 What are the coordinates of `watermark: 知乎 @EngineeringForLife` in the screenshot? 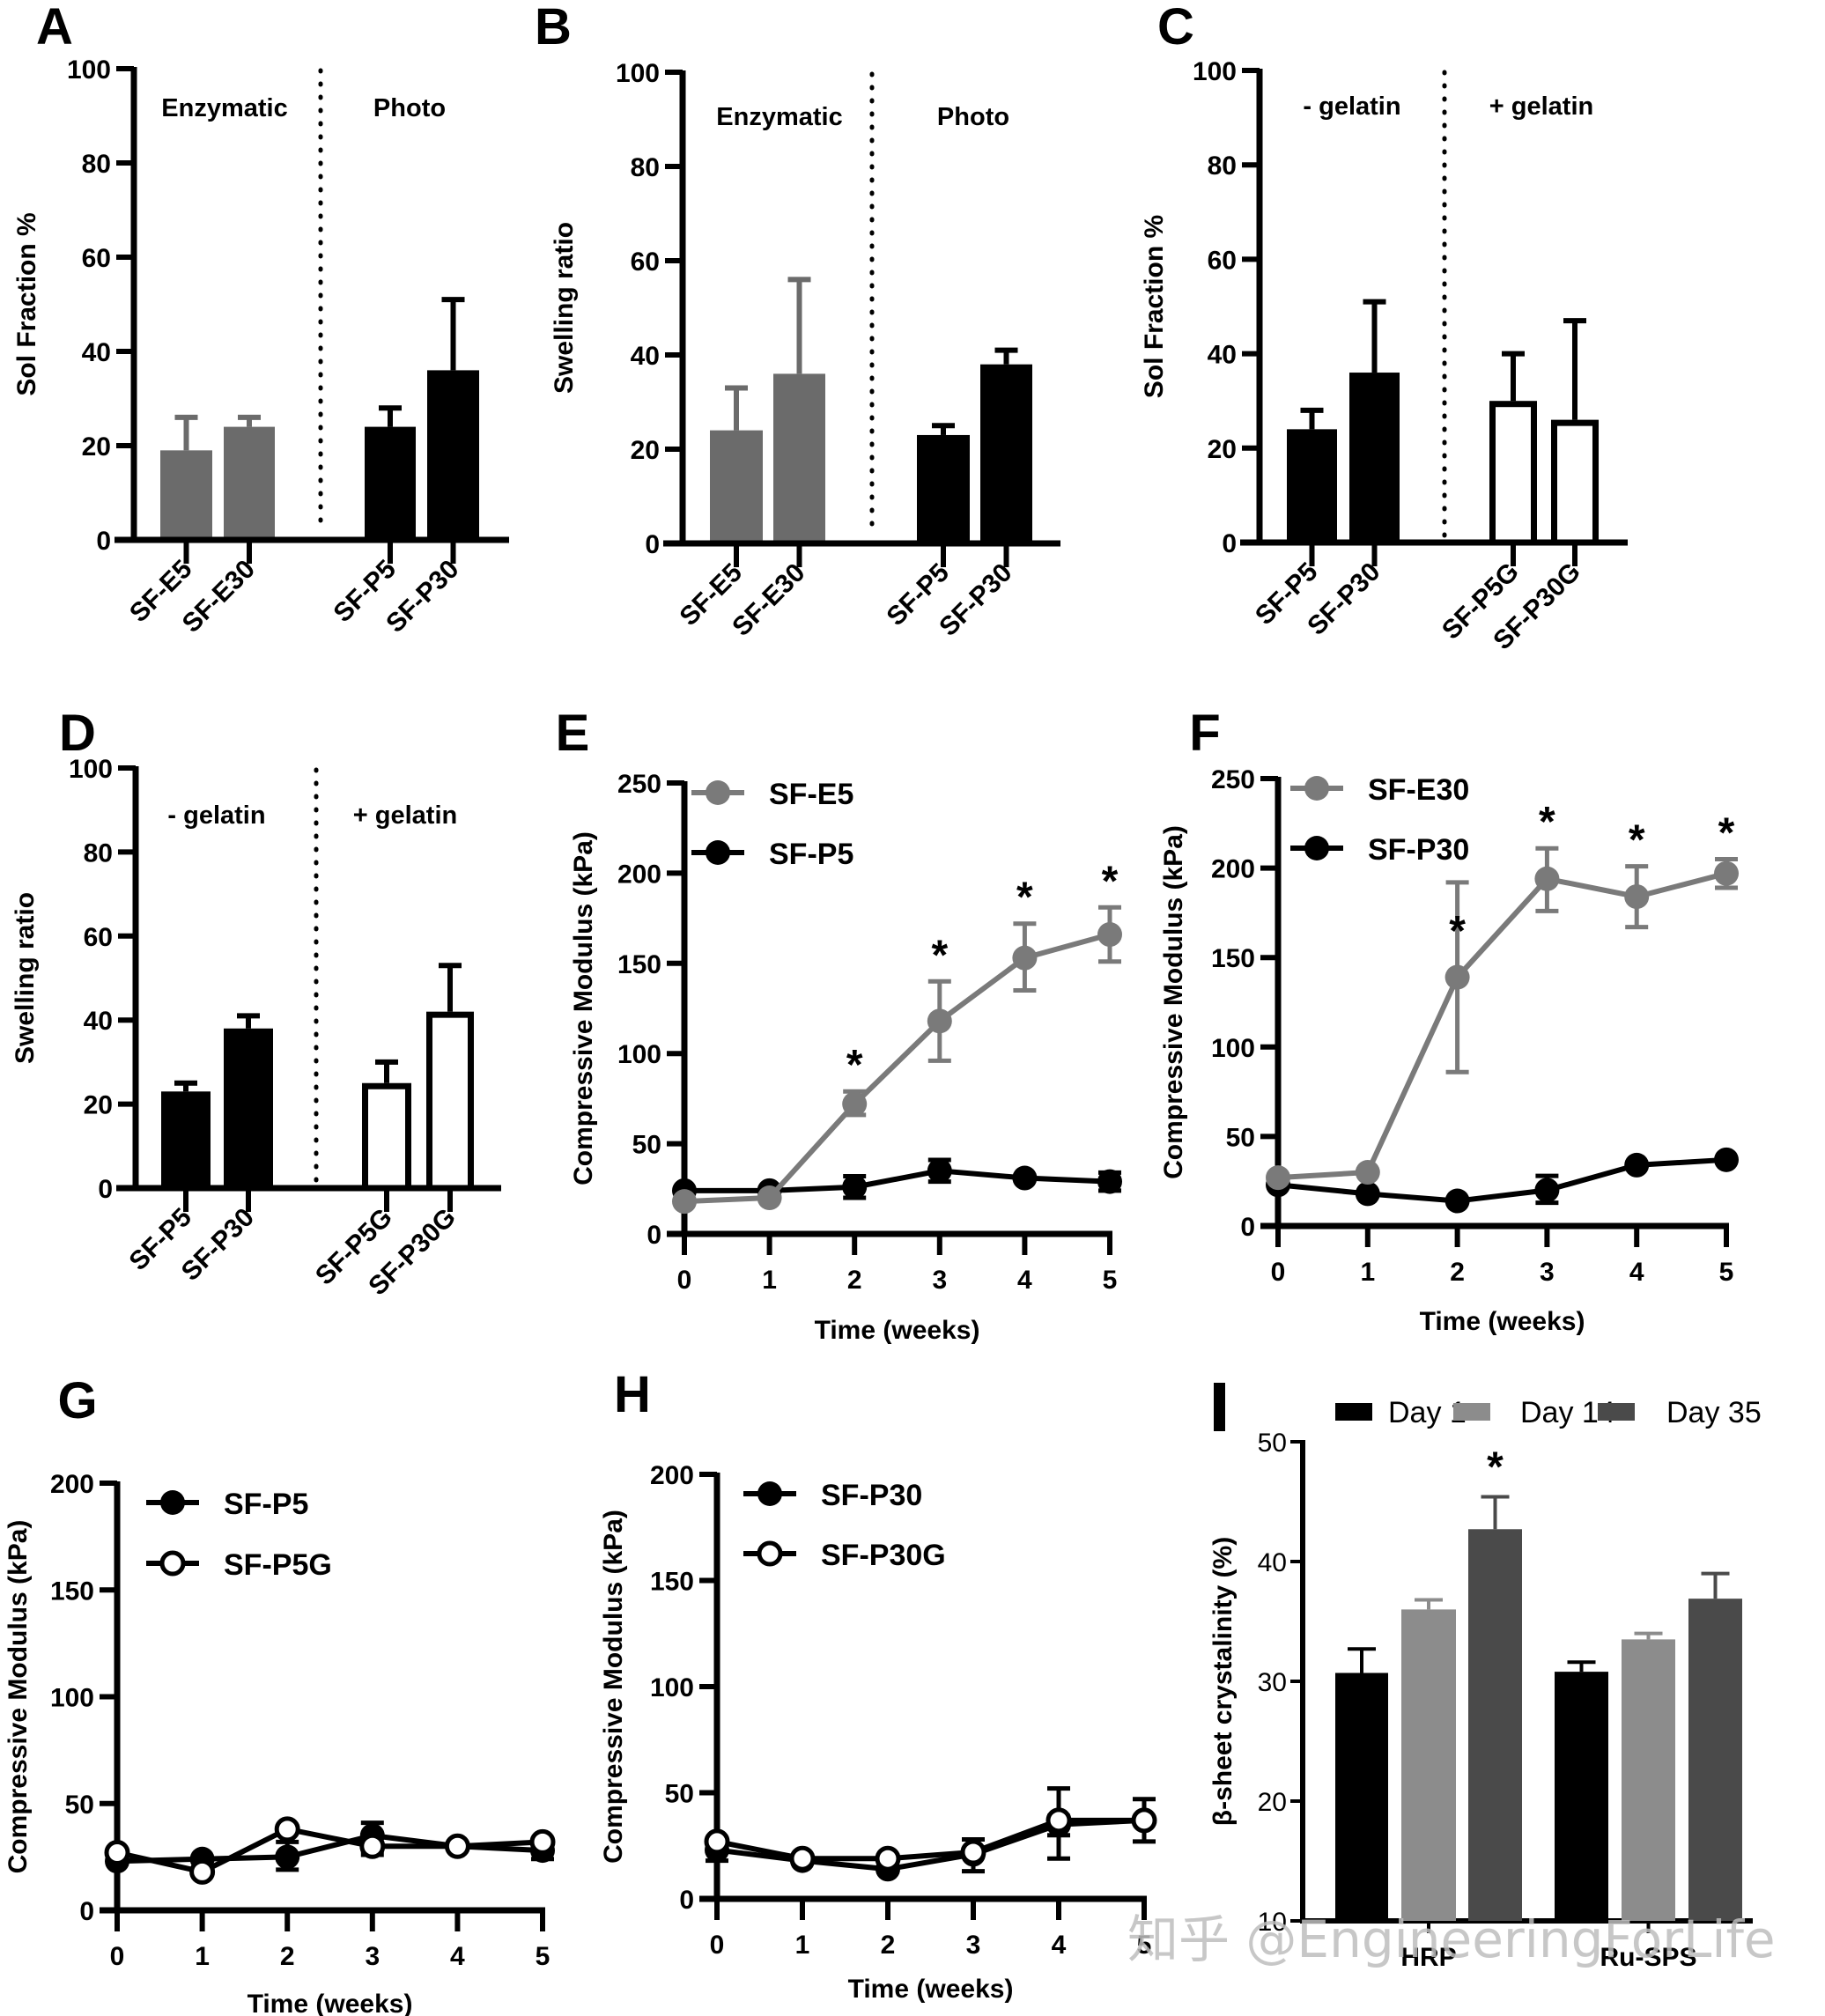 It's located at (1451, 1939).